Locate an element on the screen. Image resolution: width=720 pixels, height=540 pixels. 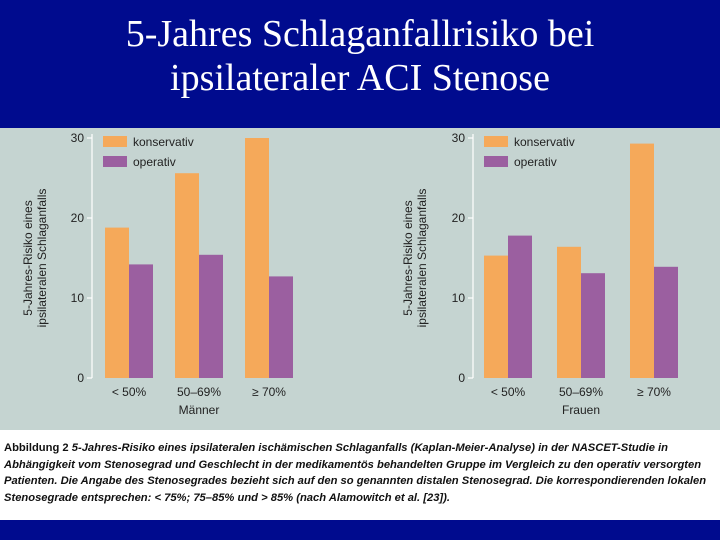
chart-1-category-label: 50–69% is located at coordinates (199, 392).